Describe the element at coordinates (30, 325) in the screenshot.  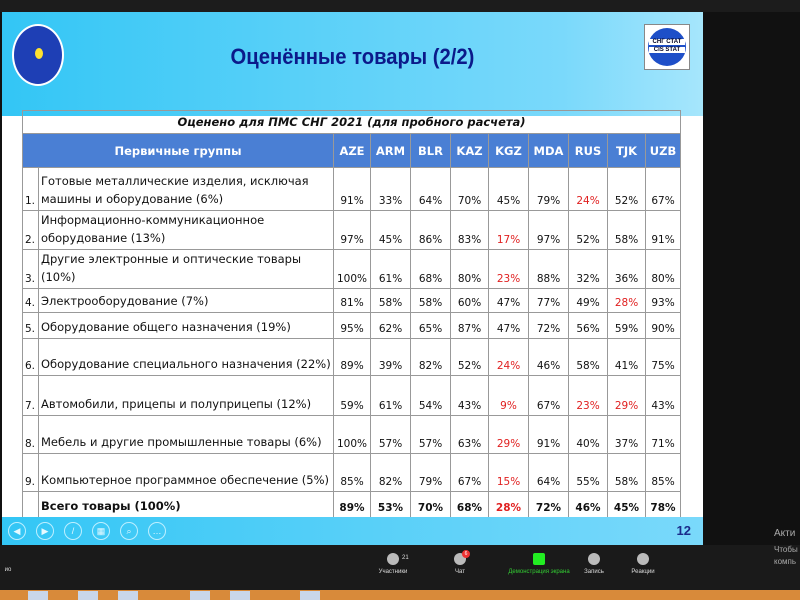
I see `row-number: 5.` at that location.